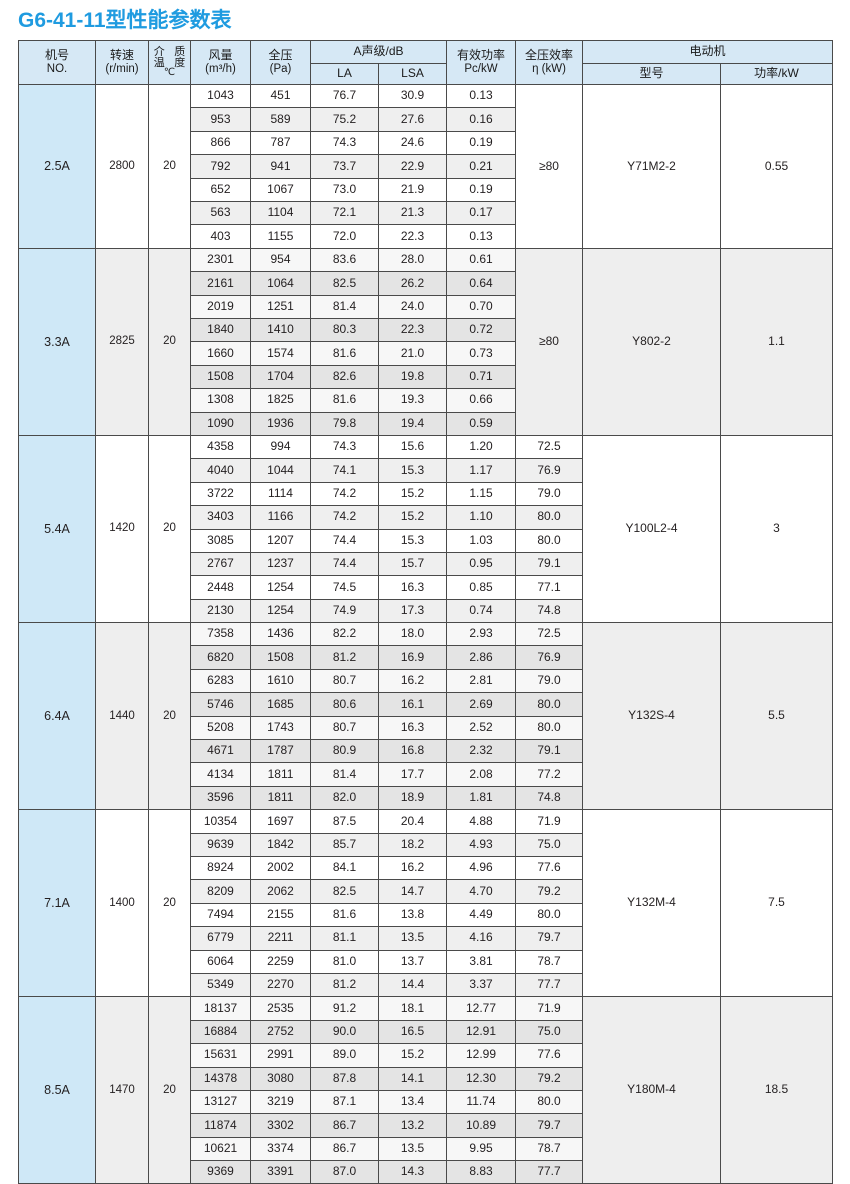 Image resolution: width=850 pixels, height=1184 pixels. I want to click on effective-power-cell: 11.74, so click(481, 1102).